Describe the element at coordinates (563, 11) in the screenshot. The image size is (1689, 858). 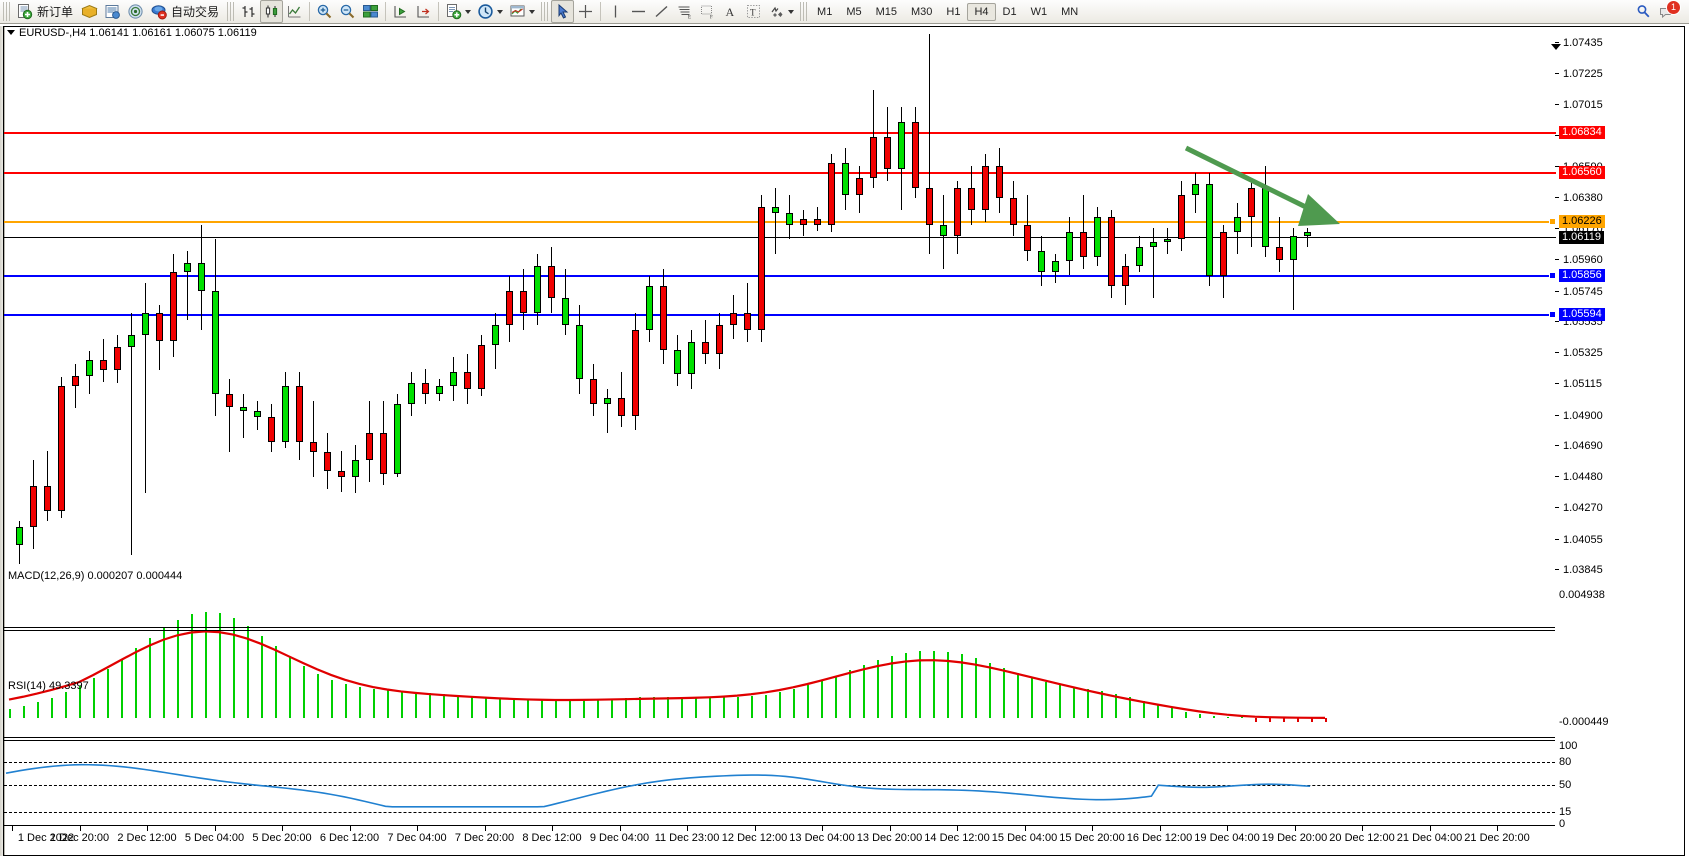
I see `cursor-button` at that location.